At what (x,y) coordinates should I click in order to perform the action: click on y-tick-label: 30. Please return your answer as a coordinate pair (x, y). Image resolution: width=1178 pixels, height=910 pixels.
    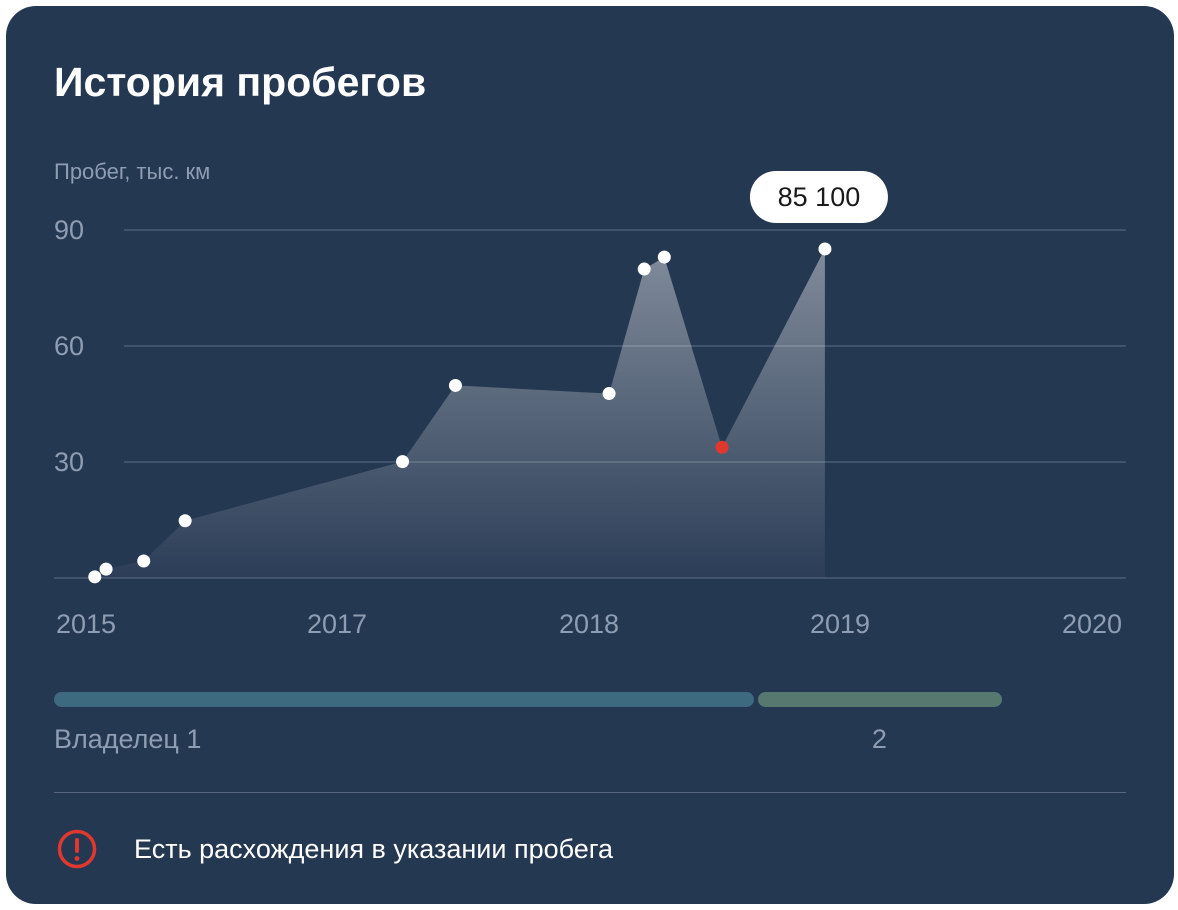
    Looking at the image, I should click on (69, 462).